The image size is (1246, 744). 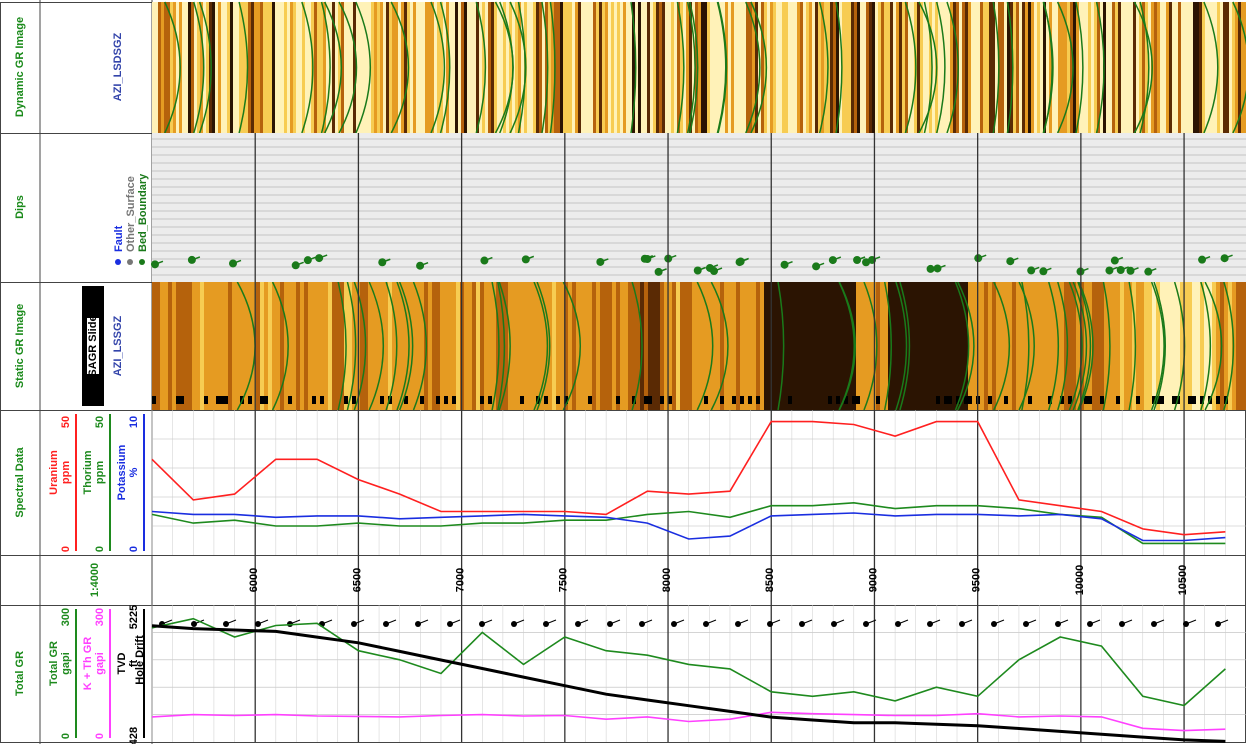 What do you see at coordinates (100, 549) in the screenshot?
I see `scale-min: 0` at bounding box center [100, 549].